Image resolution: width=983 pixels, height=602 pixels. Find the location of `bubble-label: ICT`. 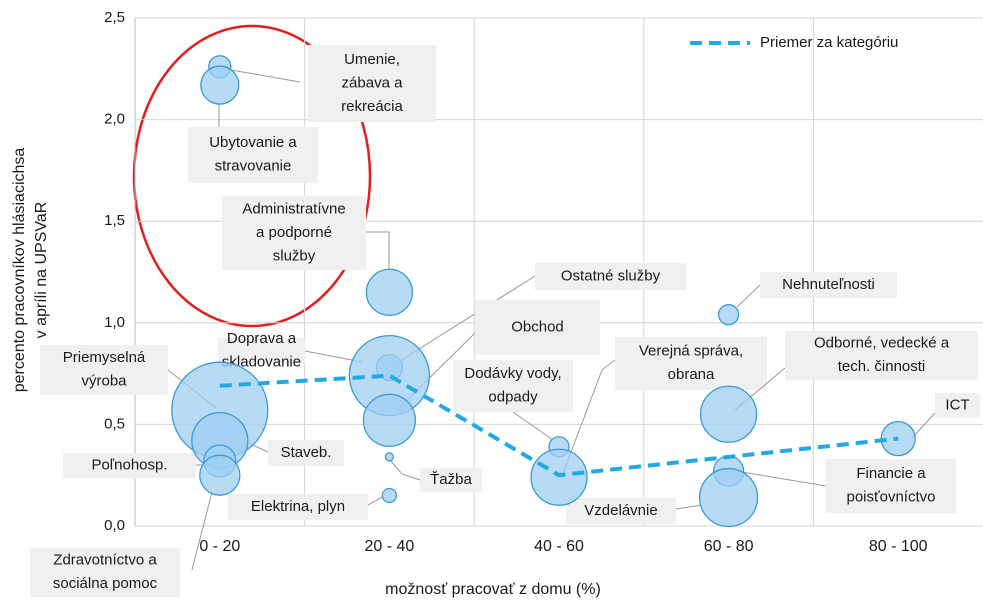

bubble-label: ICT is located at coordinates (957, 404).